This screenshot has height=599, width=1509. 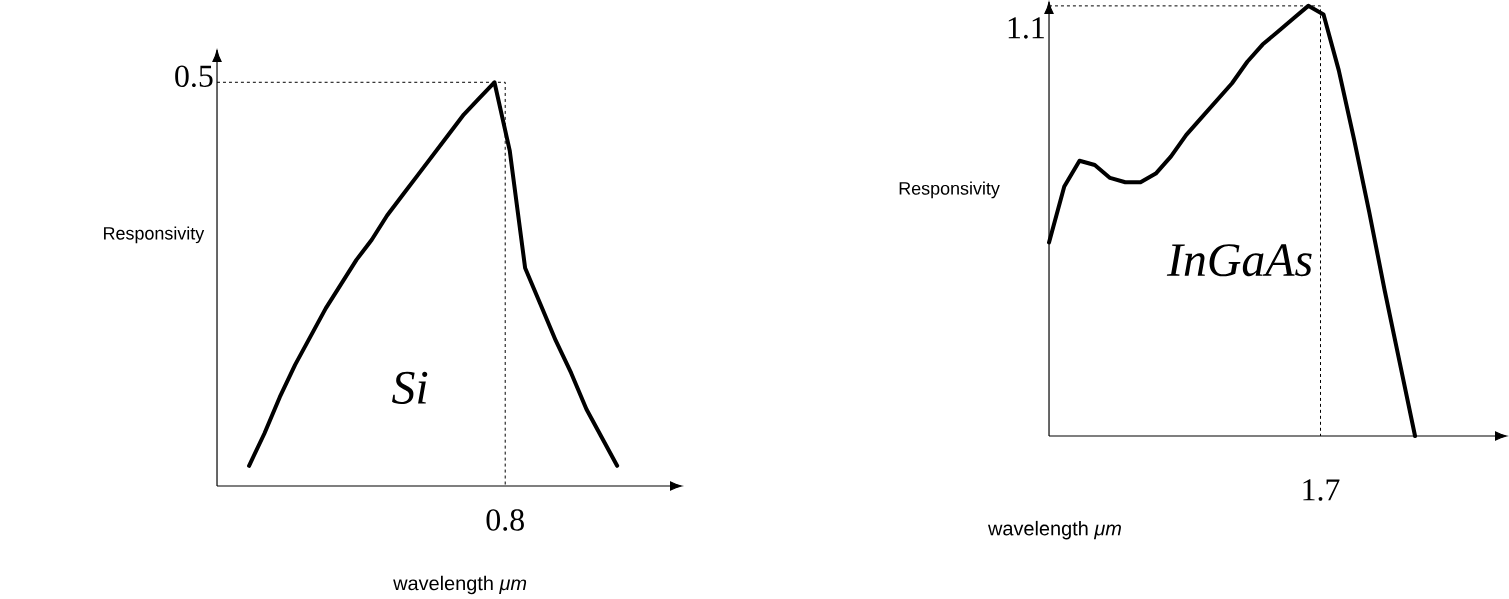 What do you see at coordinates (194, 76) in the screenshot?
I see `text: 0.5` at bounding box center [194, 76].